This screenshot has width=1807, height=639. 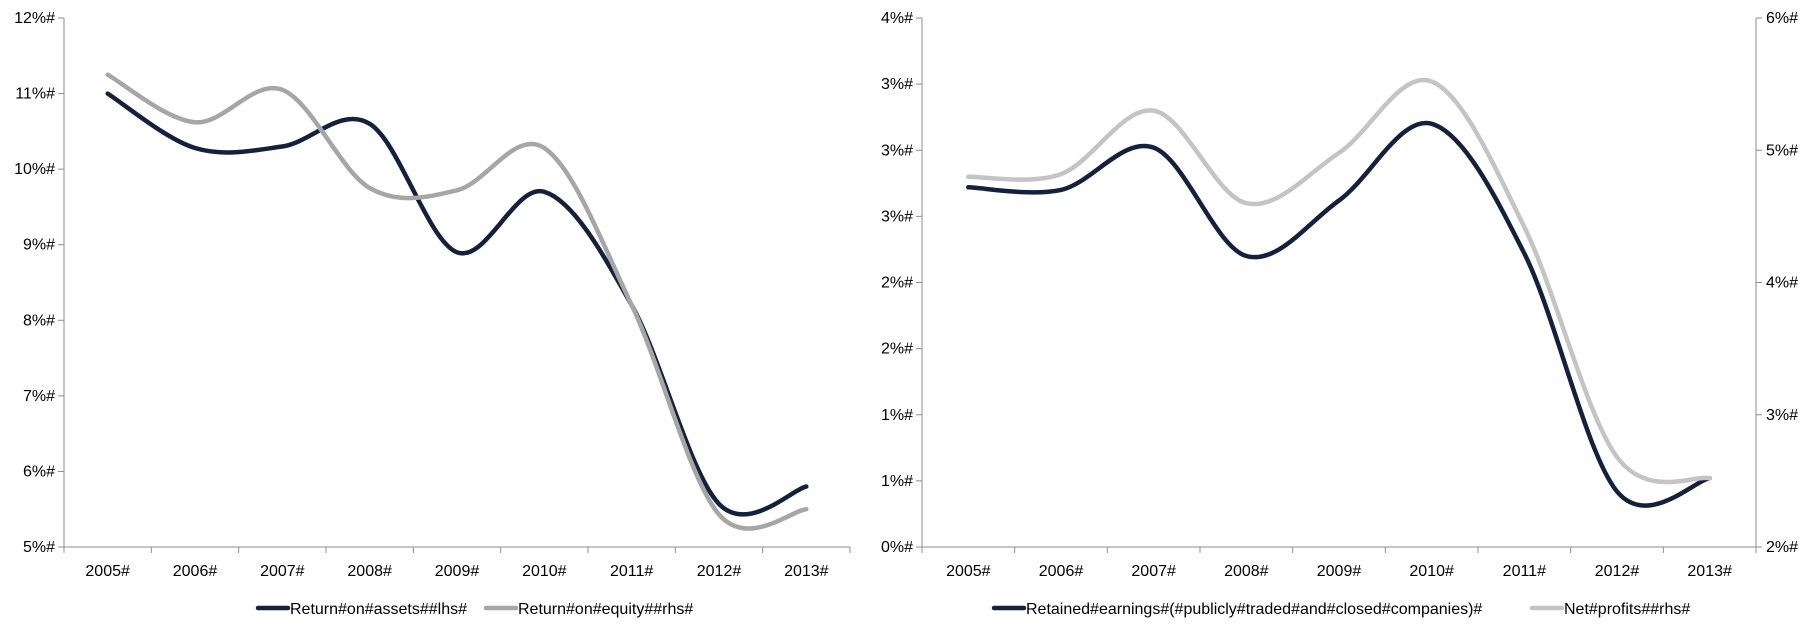 What do you see at coordinates (1782, 283) in the screenshot?
I see `y2-tick-label: 4%#` at bounding box center [1782, 283].